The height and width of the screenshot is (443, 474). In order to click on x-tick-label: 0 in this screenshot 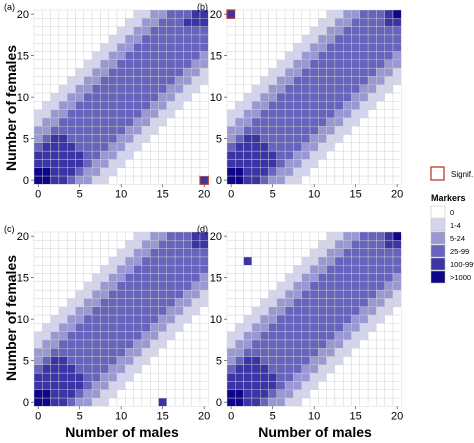, I will do `click(231, 194)`.